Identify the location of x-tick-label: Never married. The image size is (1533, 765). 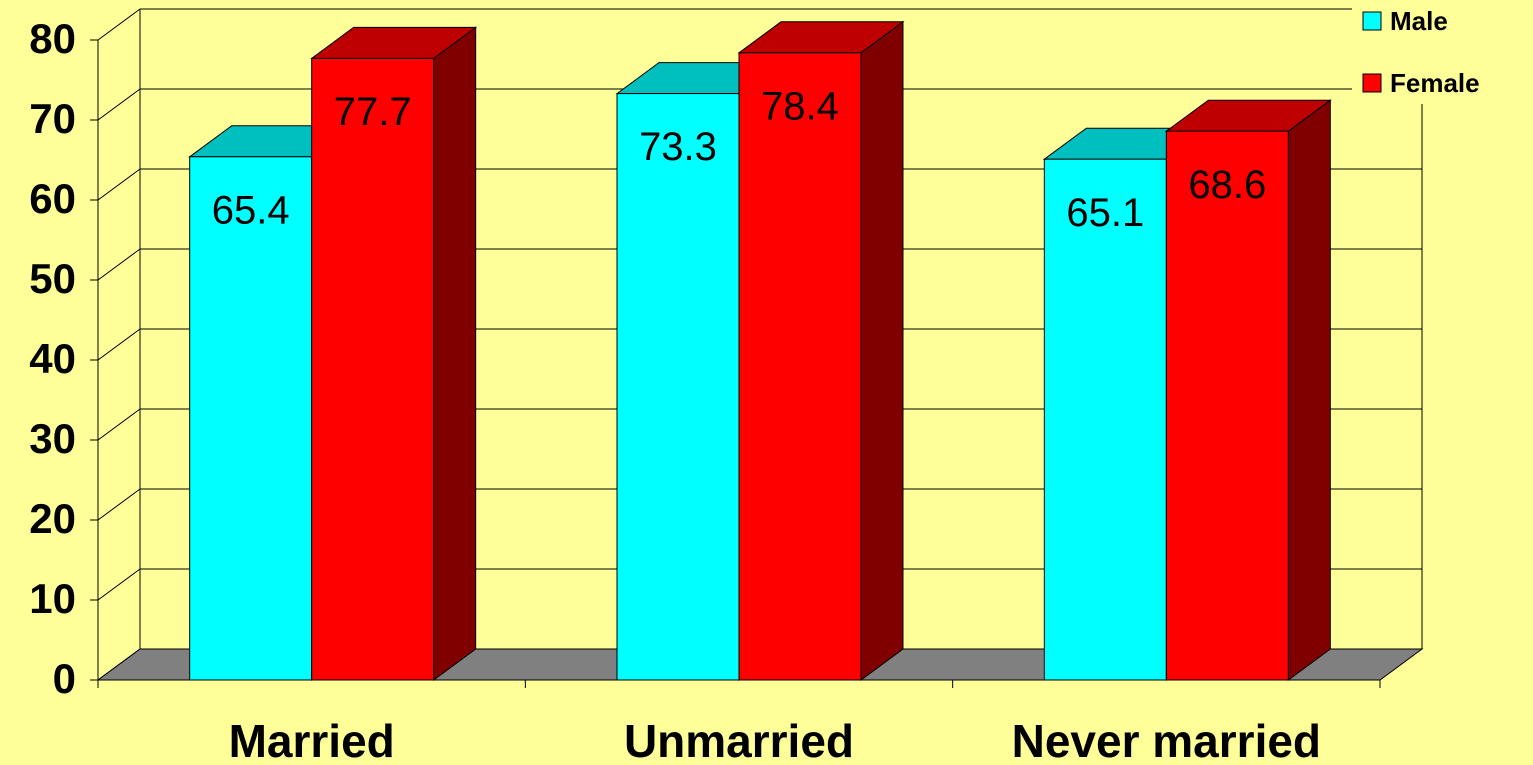
(1166, 740).